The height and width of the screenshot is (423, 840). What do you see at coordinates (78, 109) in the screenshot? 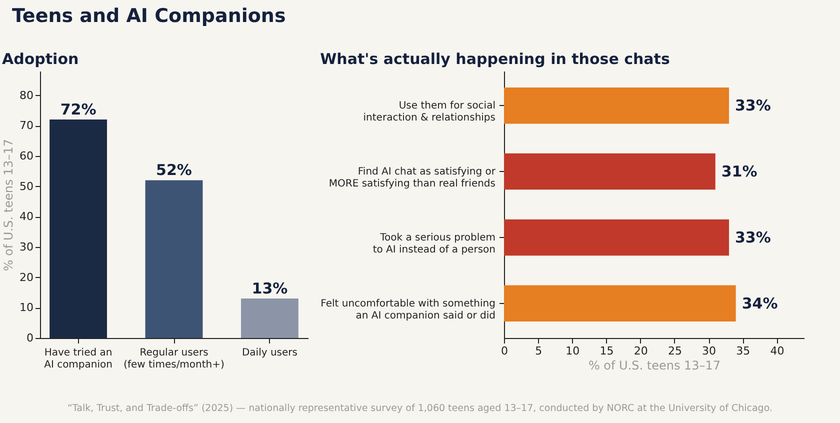
I see `data-label: 72%` at bounding box center [78, 109].